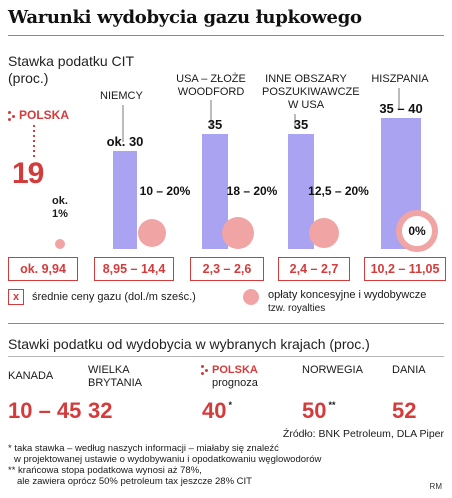 Image resolution: width=452 pixels, height=498 pixels. I want to click on country-dania: DANIA, so click(409, 370).